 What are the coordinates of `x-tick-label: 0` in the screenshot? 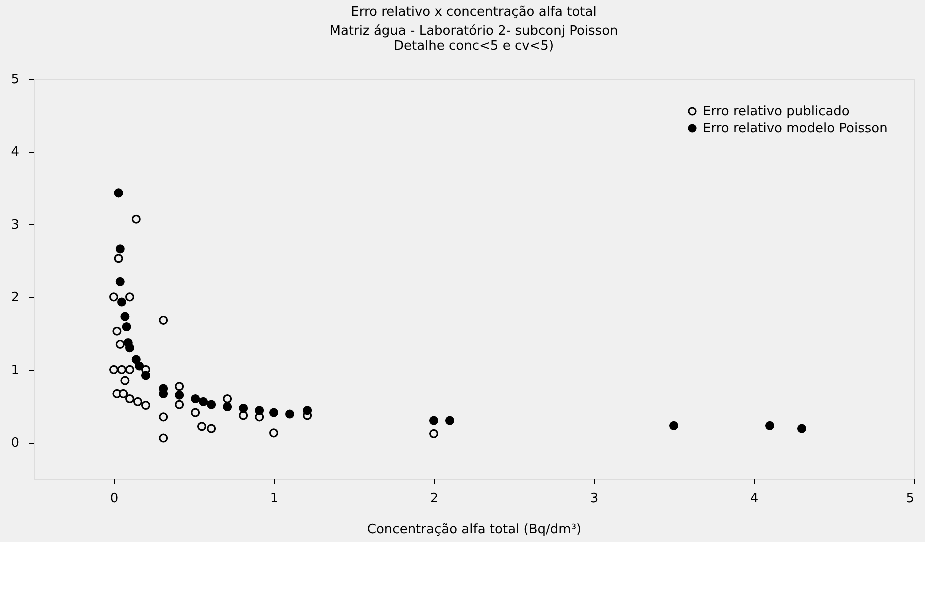 It's located at (114, 499).